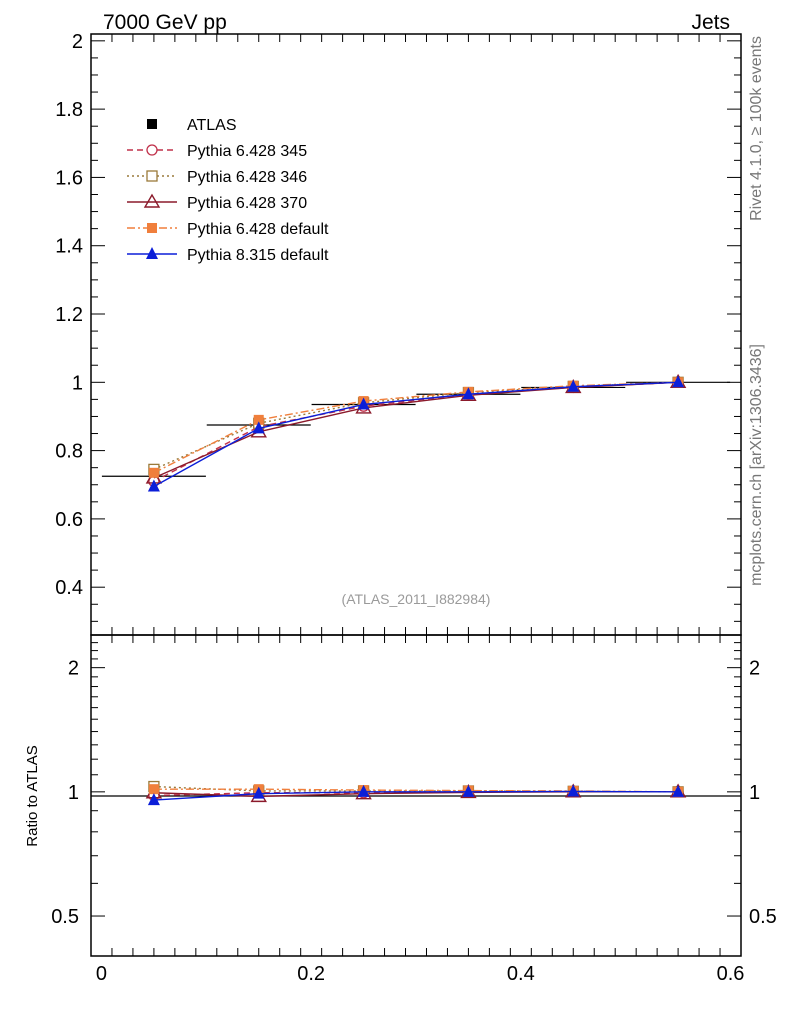  What do you see at coordinates (311, 974) in the screenshot?
I see `x-tick-label: 0.2` at bounding box center [311, 974].